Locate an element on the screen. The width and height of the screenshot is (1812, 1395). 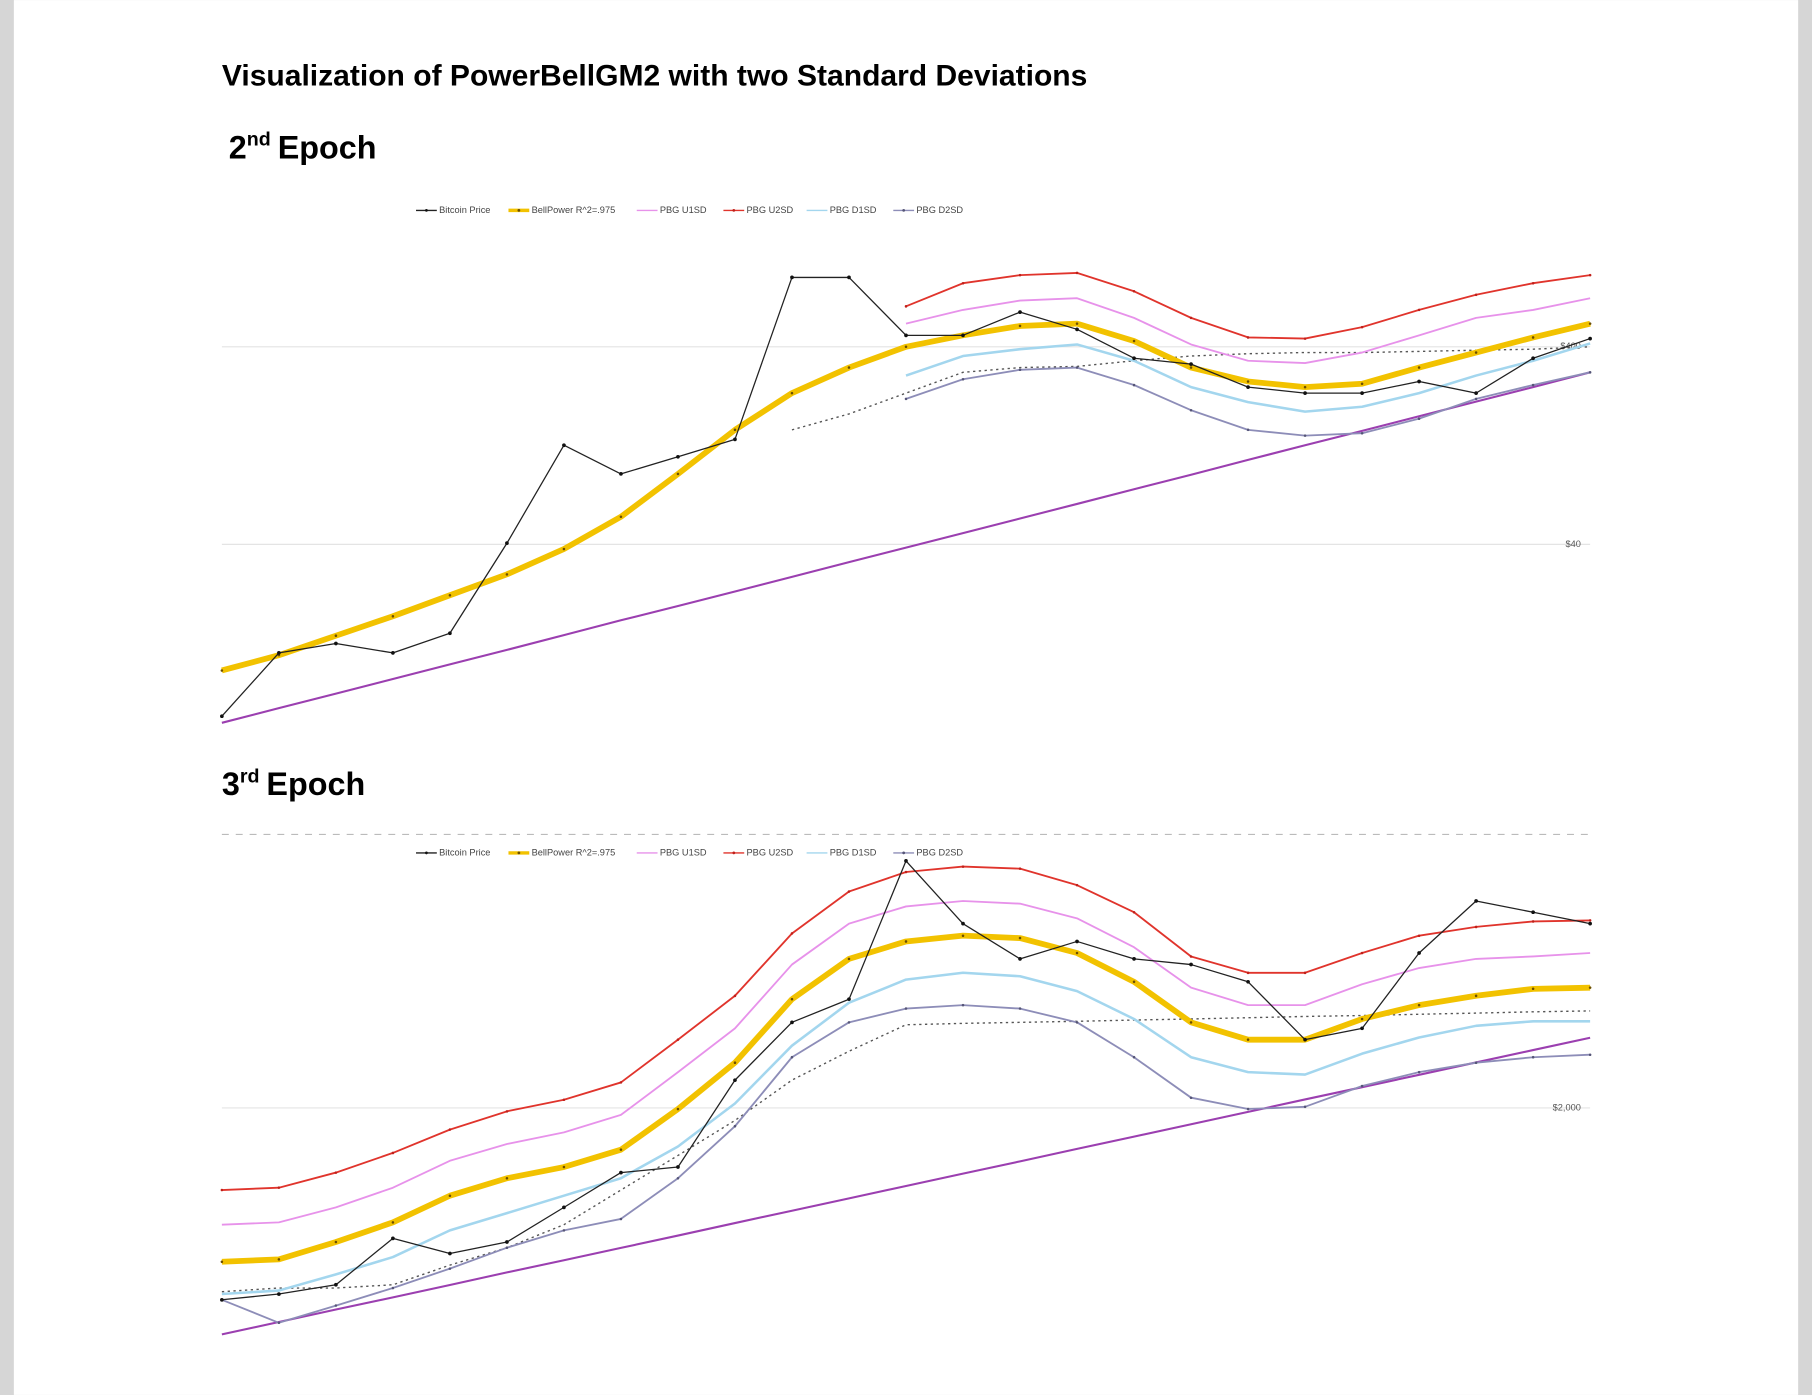
legend-label: BellPower R^2=.975 is located at coordinates (574, 210).